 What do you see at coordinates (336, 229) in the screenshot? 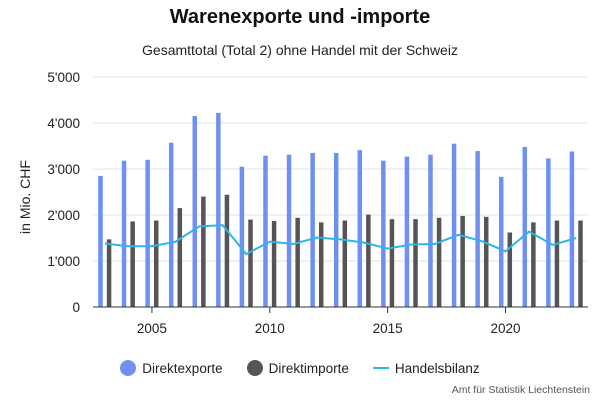
I see `bar-direktexporte-2013` at bounding box center [336, 229].